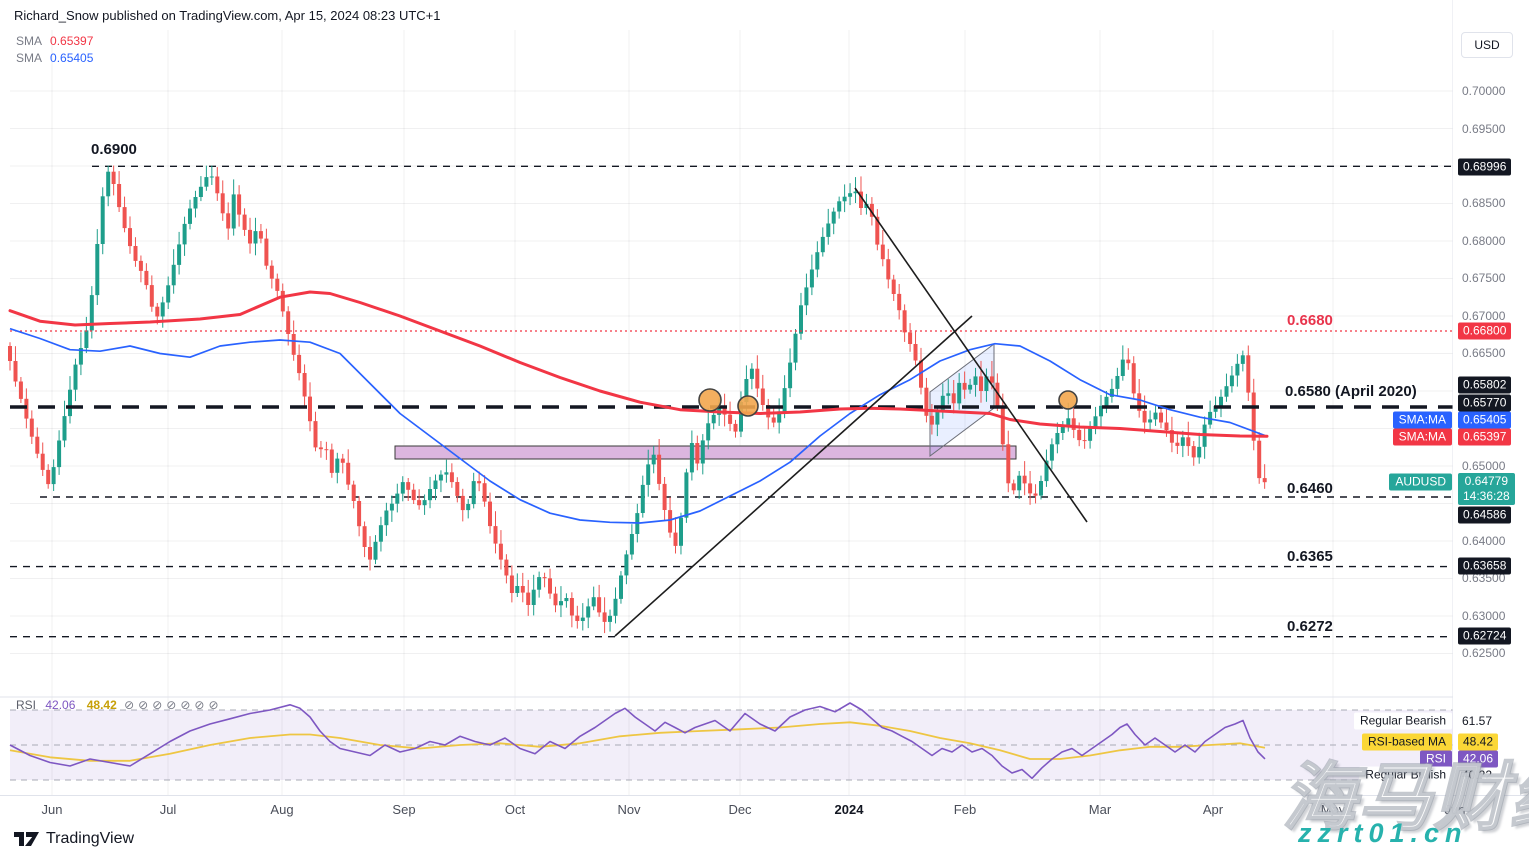 The image size is (1529, 857). Describe the element at coordinates (1435, 759) in the screenshot. I see `series-name-badge: RSI` at that location.